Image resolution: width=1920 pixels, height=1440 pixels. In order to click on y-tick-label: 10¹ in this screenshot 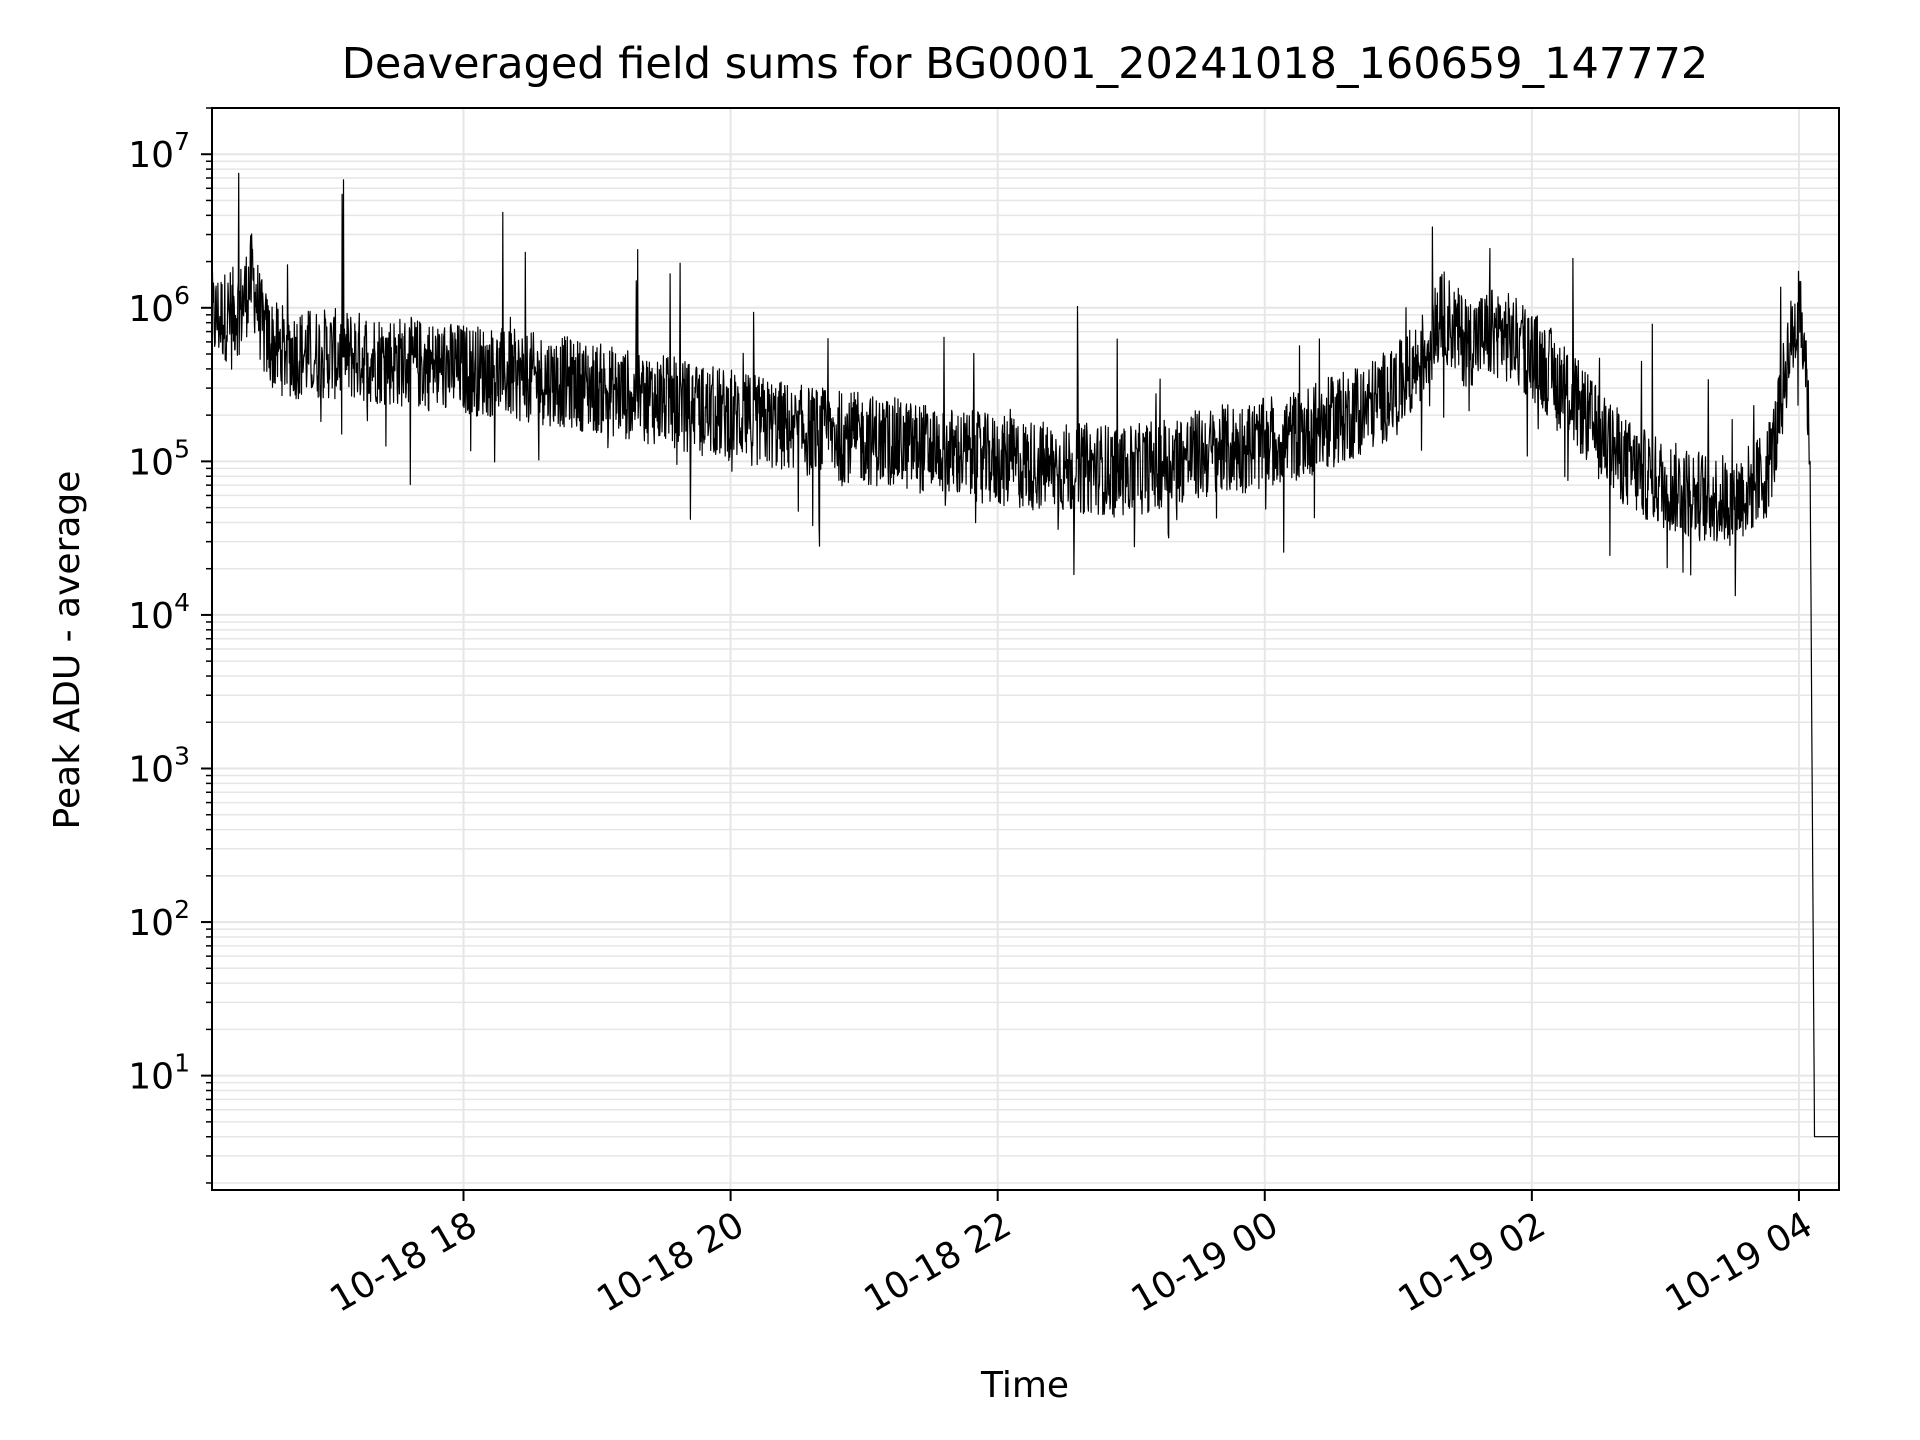, I will do `click(159, 1073)`.